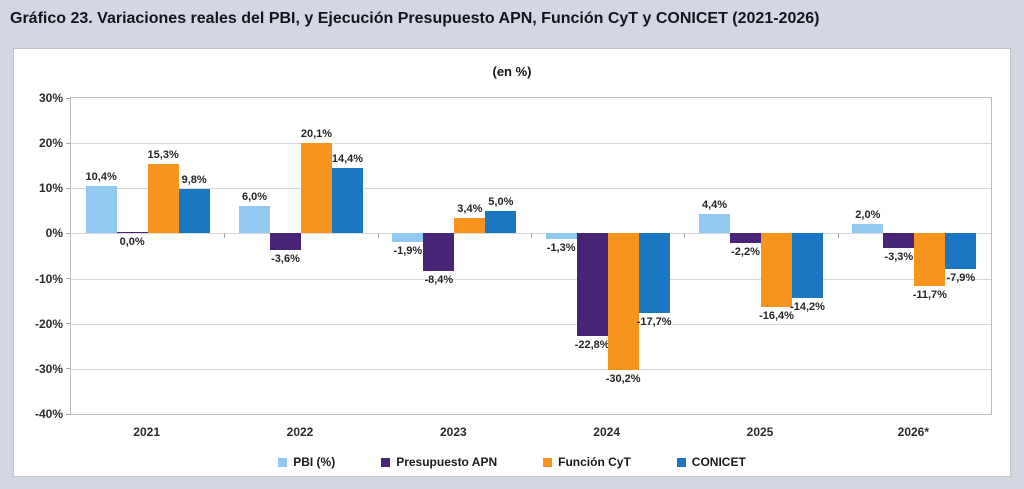 The image size is (1024, 489). Describe the element at coordinates (470, 226) in the screenshot. I see `bar-funci-n-cyt-2023` at that location.